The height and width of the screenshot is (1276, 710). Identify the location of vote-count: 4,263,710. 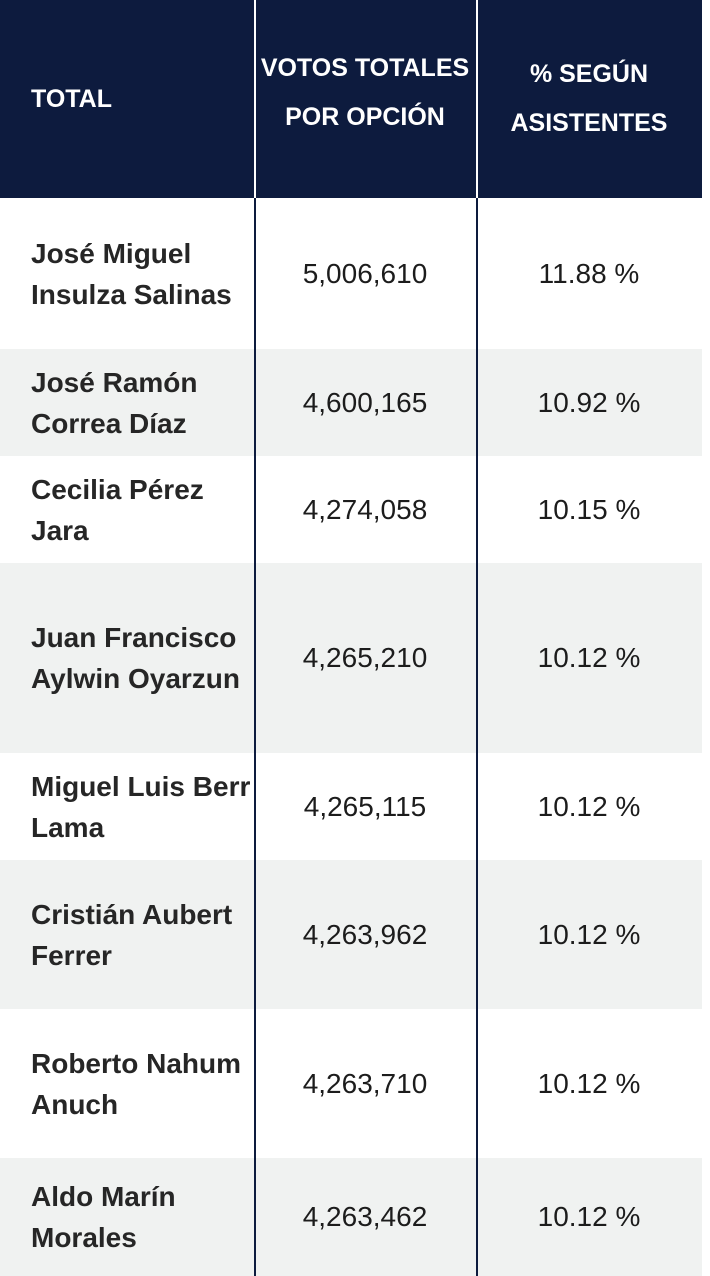
(365, 1083).